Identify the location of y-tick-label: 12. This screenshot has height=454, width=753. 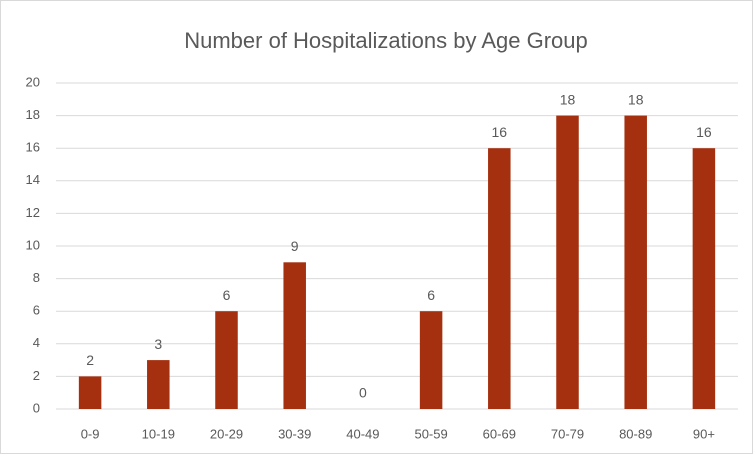
(33, 212).